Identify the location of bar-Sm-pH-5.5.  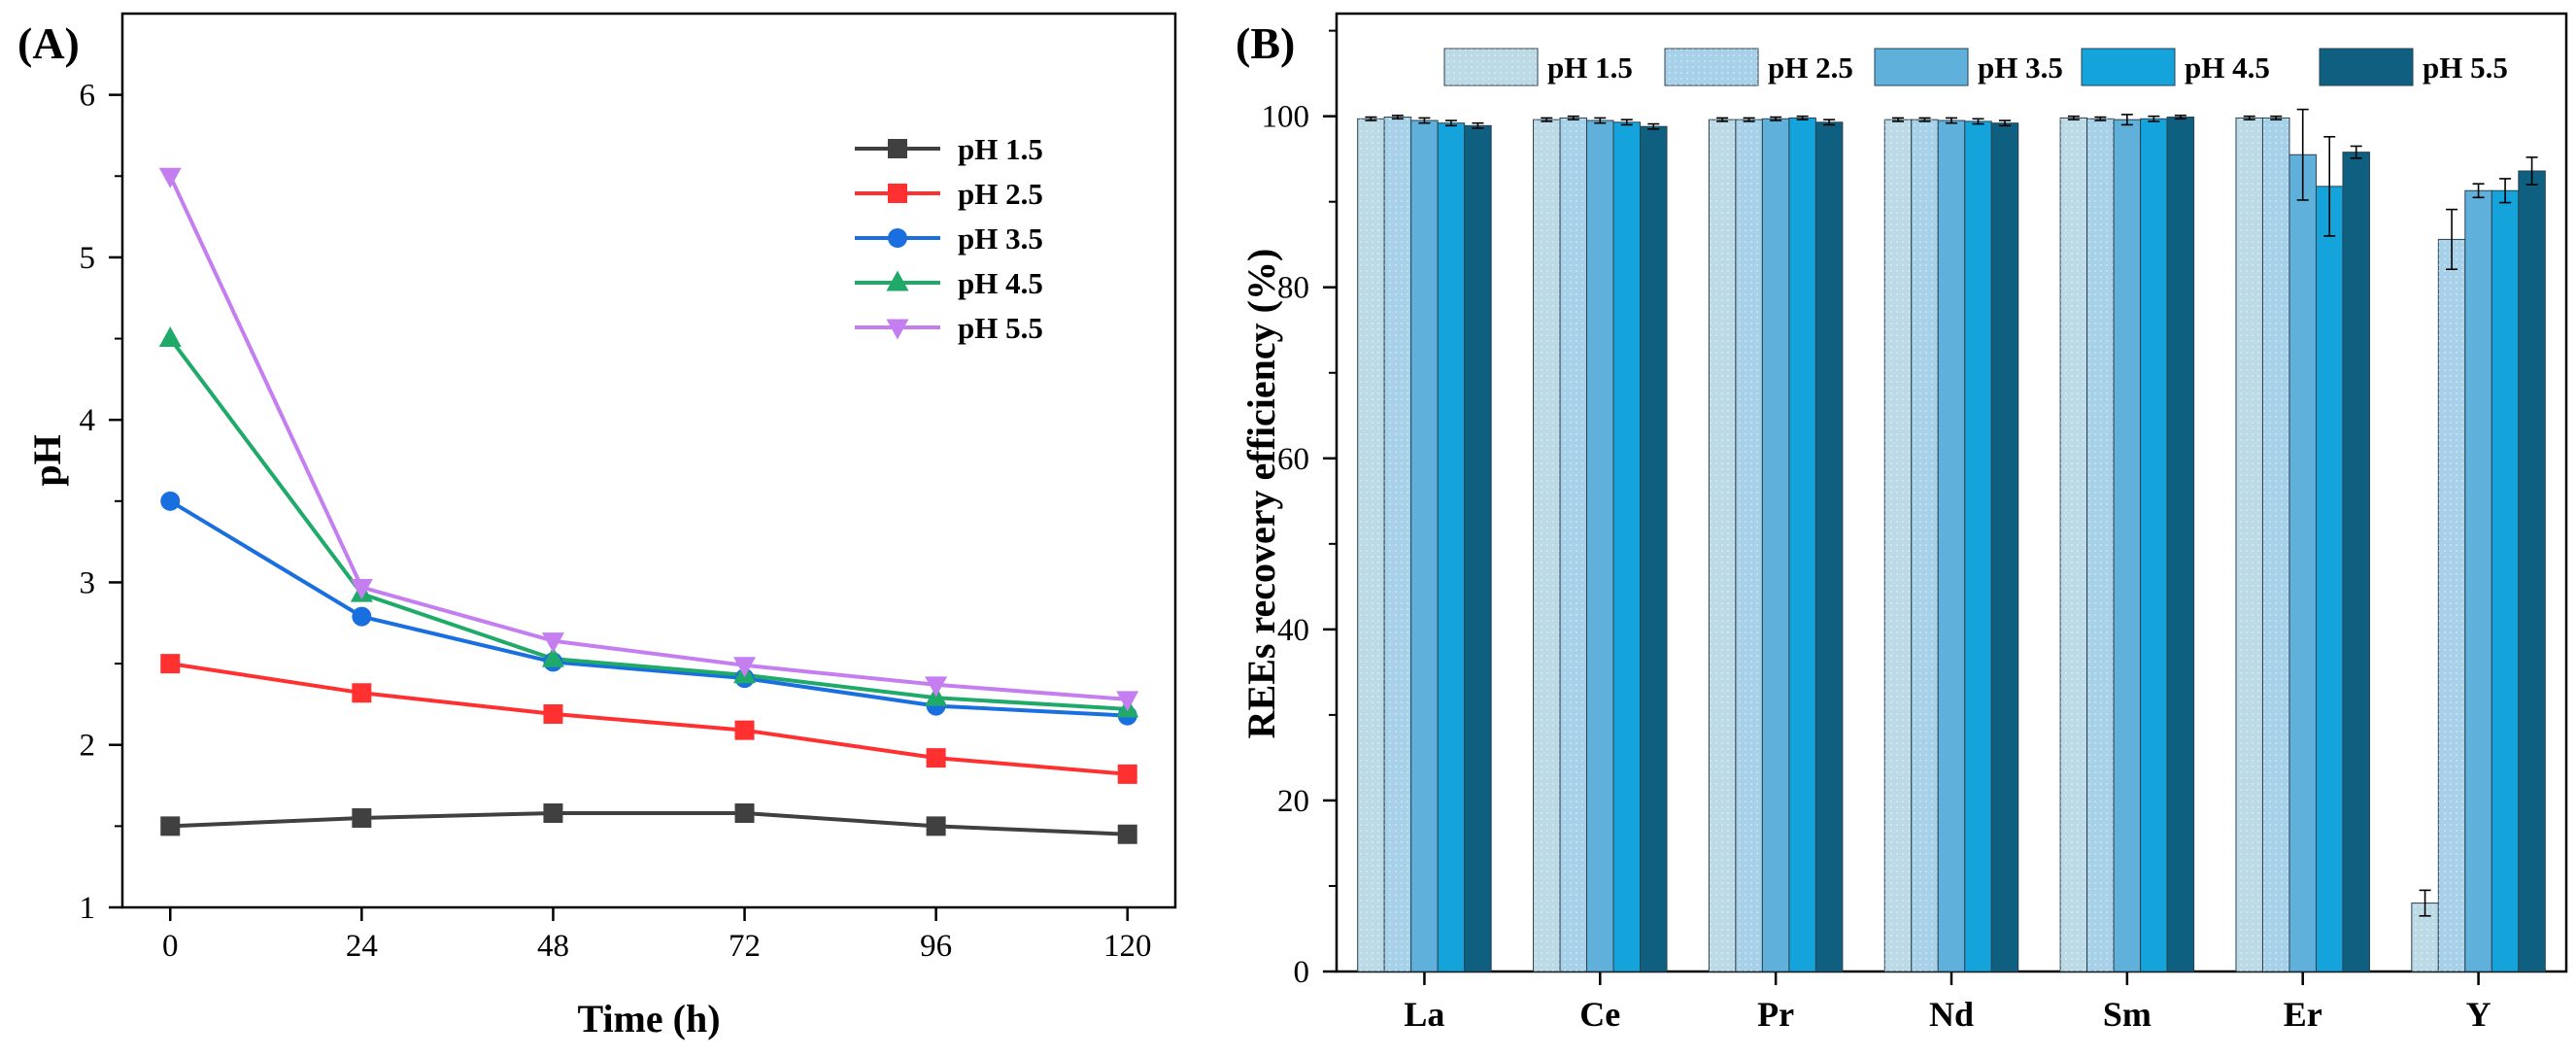
(2180, 544).